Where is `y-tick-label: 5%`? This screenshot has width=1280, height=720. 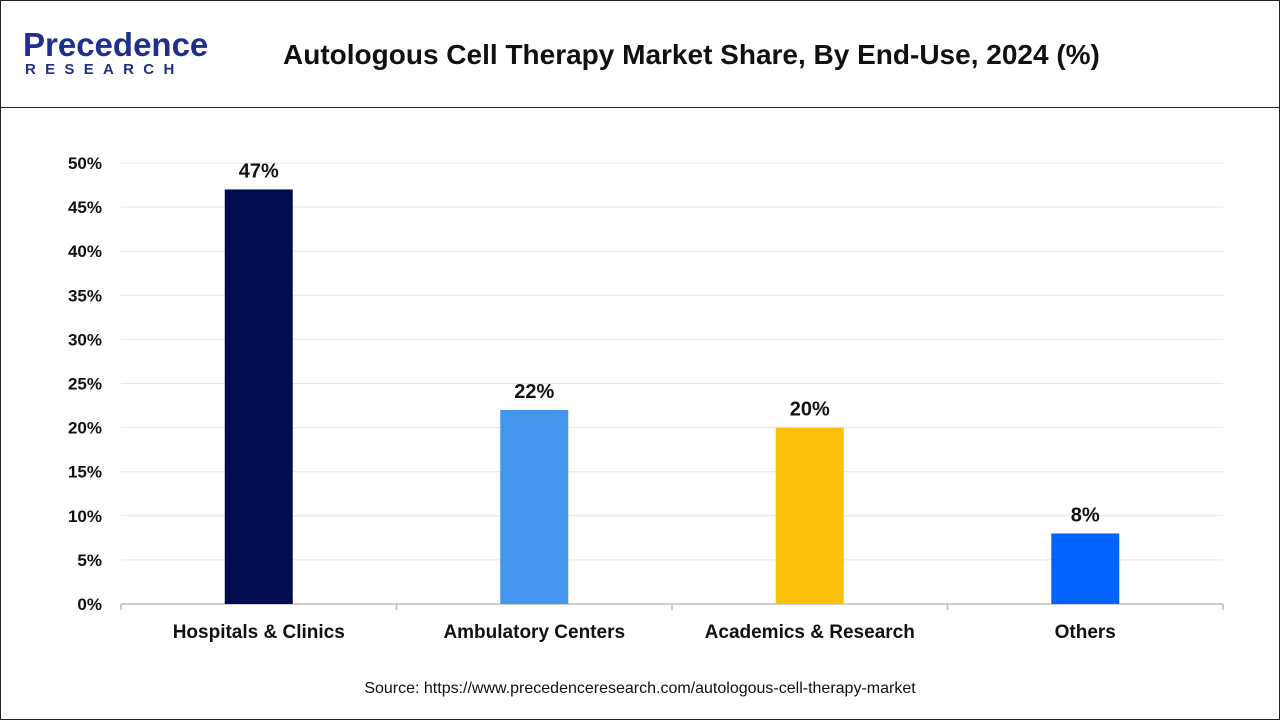
y-tick-label: 5% is located at coordinates (89, 560).